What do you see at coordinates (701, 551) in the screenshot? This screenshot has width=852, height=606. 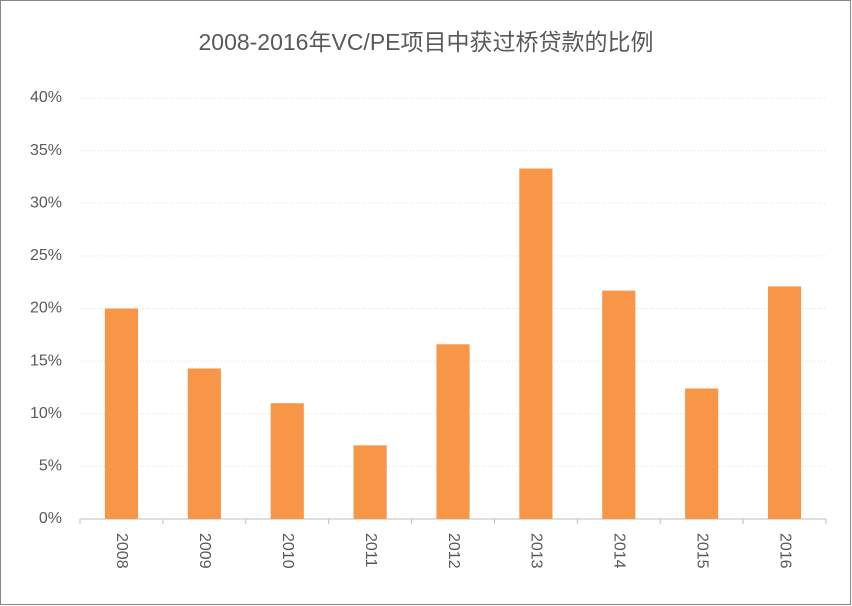 I see `x-tick-label: 2015` at bounding box center [701, 551].